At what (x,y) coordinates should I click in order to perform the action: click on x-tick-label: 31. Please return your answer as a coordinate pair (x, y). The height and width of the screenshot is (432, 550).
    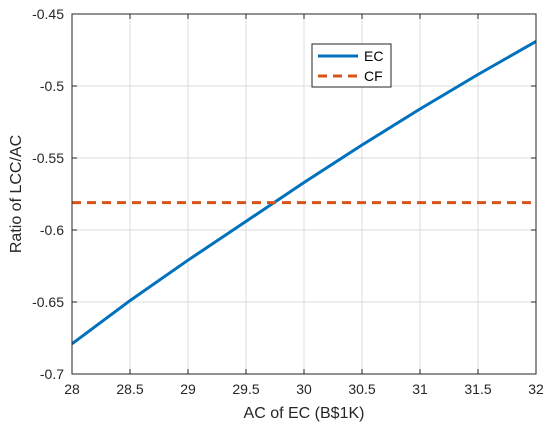
    Looking at the image, I should click on (420, 389).